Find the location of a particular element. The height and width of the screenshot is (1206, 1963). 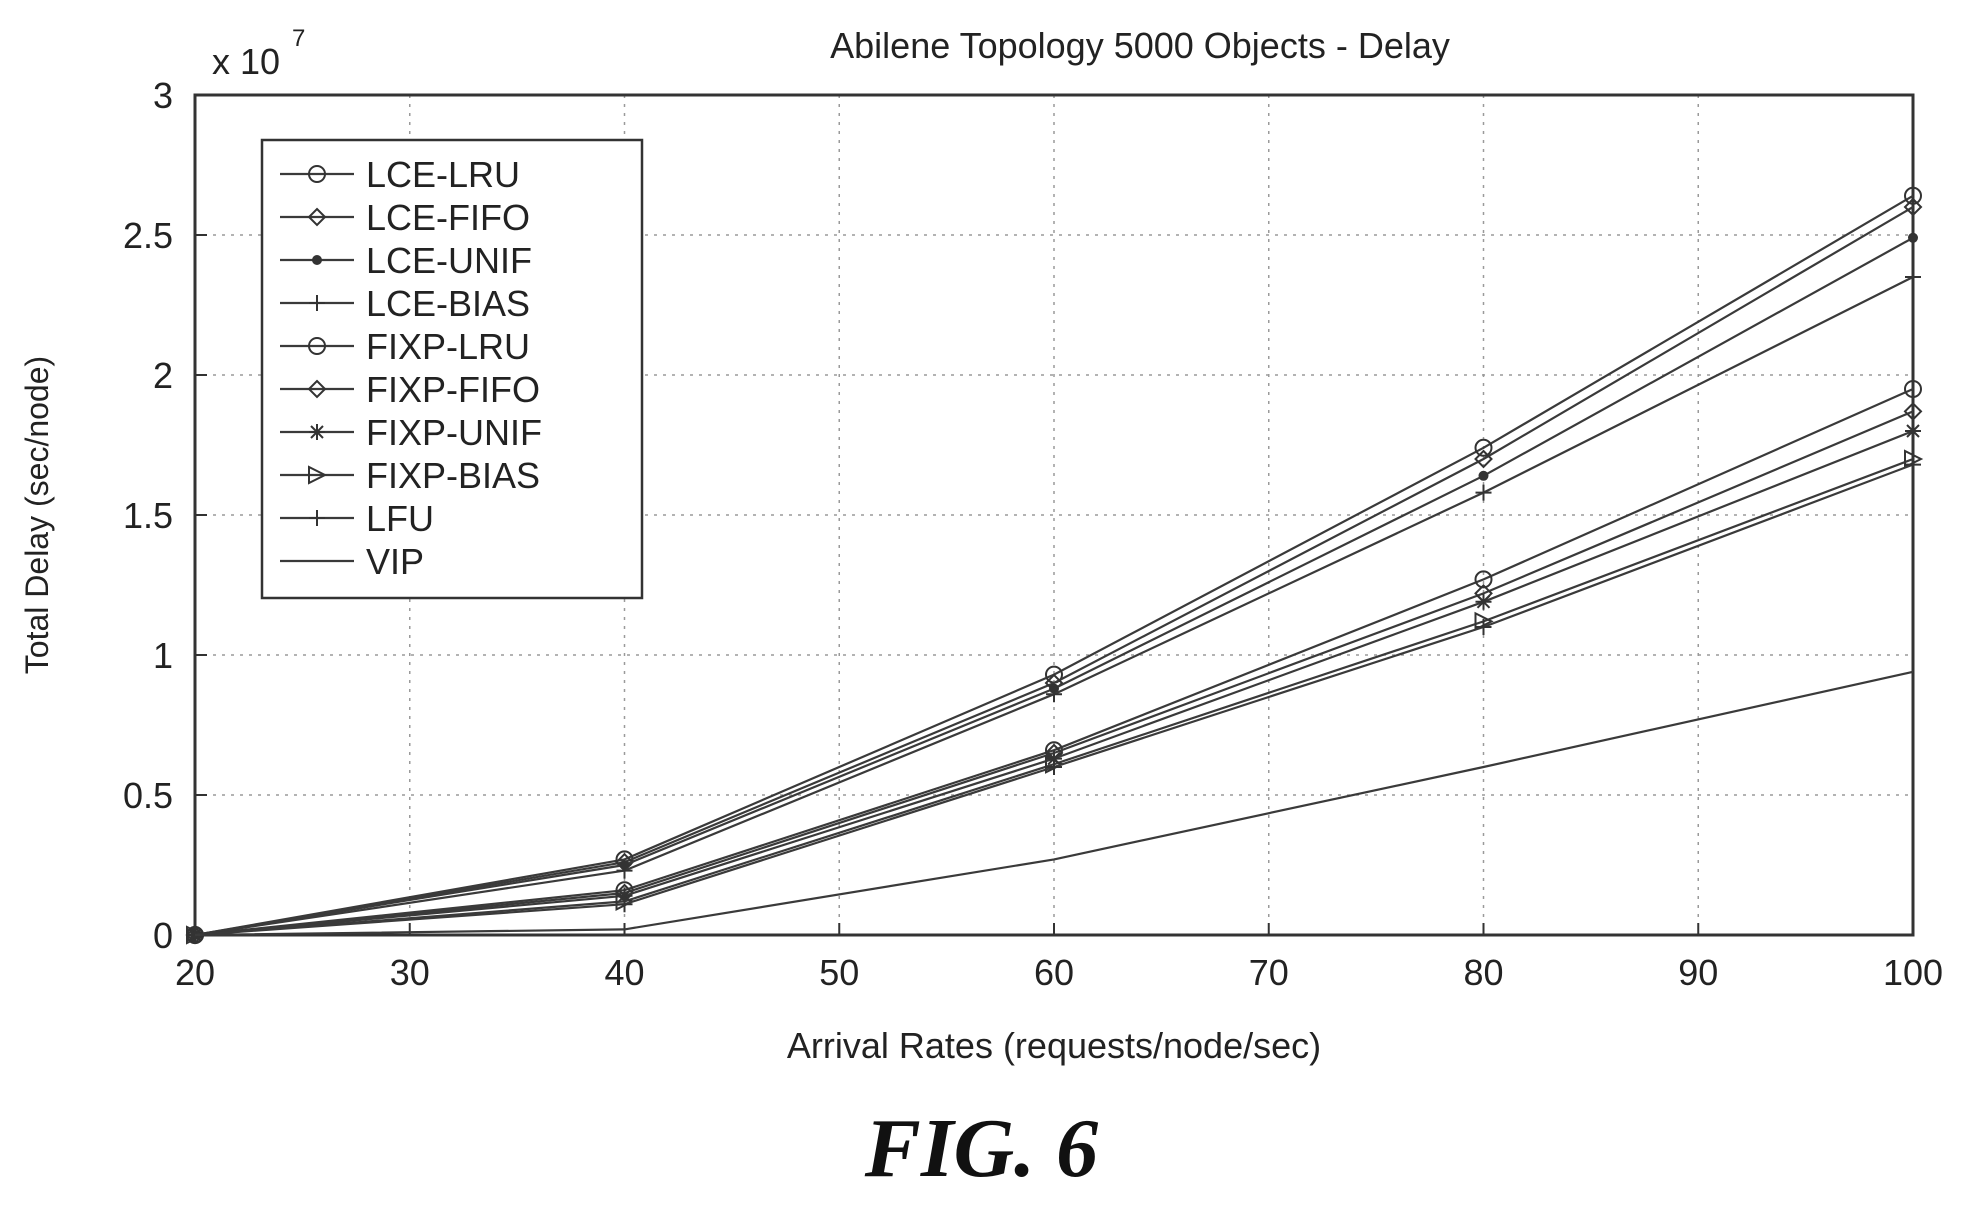

legend-entry: FIXP-LRU is located at coordinates (405, 346).